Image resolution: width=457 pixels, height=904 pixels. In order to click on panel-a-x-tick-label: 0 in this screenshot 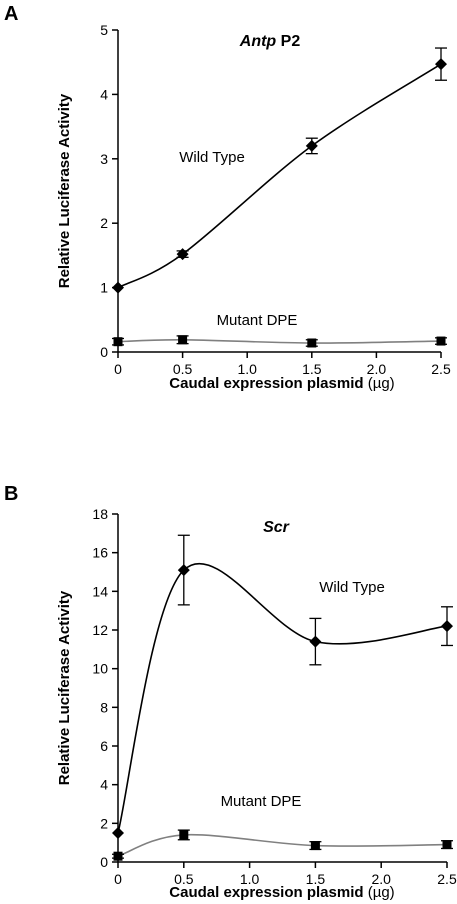, I will do `click(118, 369)`.